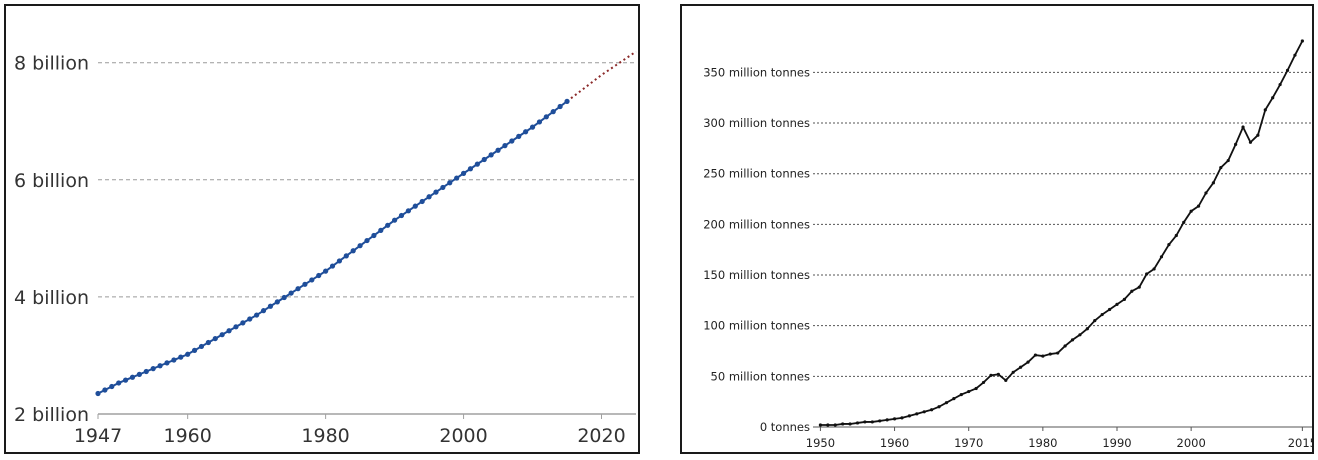 The width and height of the screenshot is (1318, 460). What do you see at coordinates (1116, 443) in the screenshot?
I see `x-tick-label: 1990` at bounding box center [1116, 443].